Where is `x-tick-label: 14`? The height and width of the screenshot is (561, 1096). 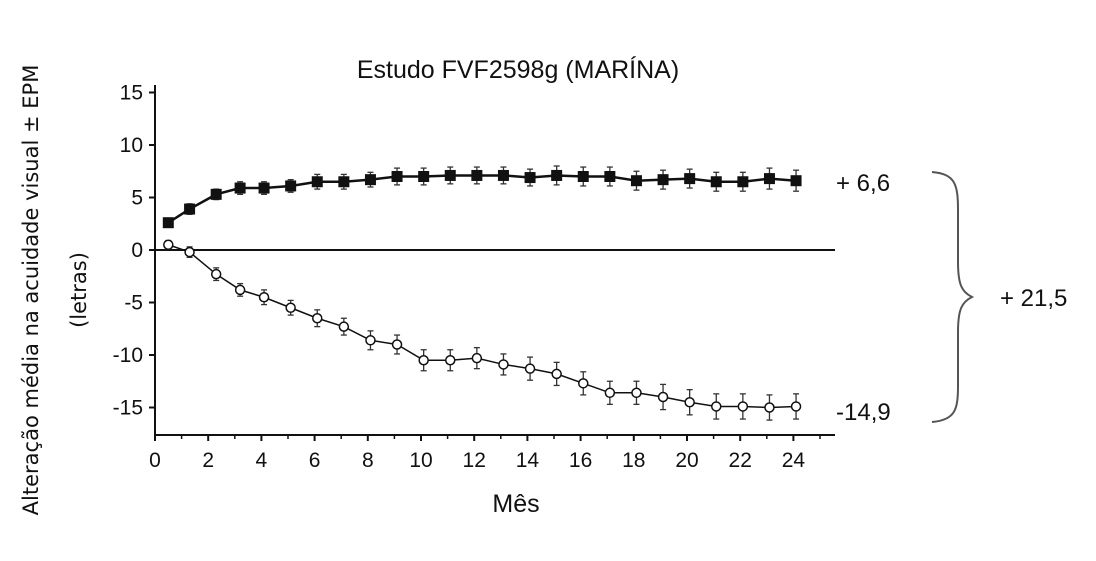
x-tick-label: 14 is located at coordinates (528, 460).